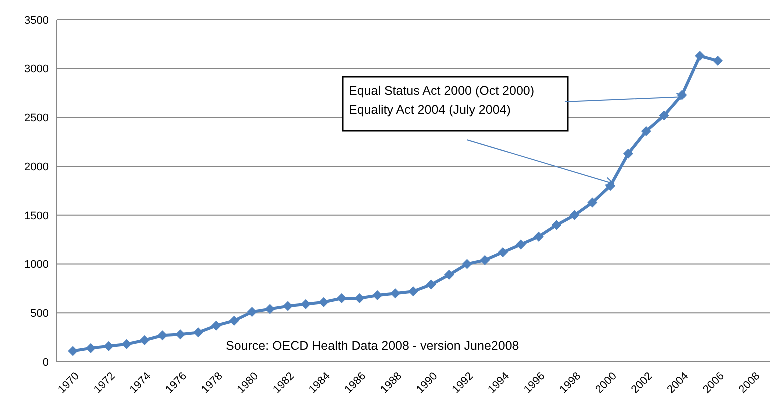 The width and height of the screenshot is (776, 412). Describe the element at coordinates (373, 346) in the screenshot. I see `annotation: Source: OECD Health Data 2008 - version June2008` at that location.